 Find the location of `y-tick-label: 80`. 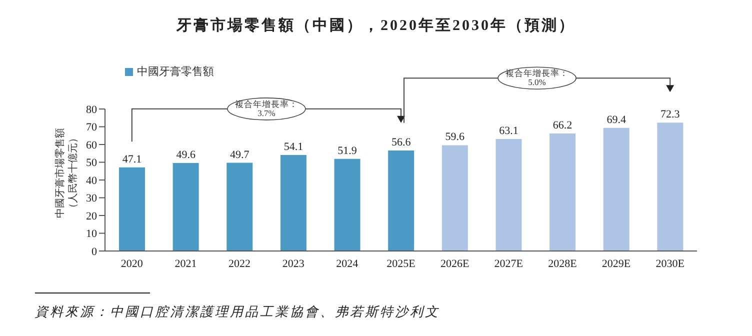

y-tick-label: 80 is located at coordinates (92, 110).